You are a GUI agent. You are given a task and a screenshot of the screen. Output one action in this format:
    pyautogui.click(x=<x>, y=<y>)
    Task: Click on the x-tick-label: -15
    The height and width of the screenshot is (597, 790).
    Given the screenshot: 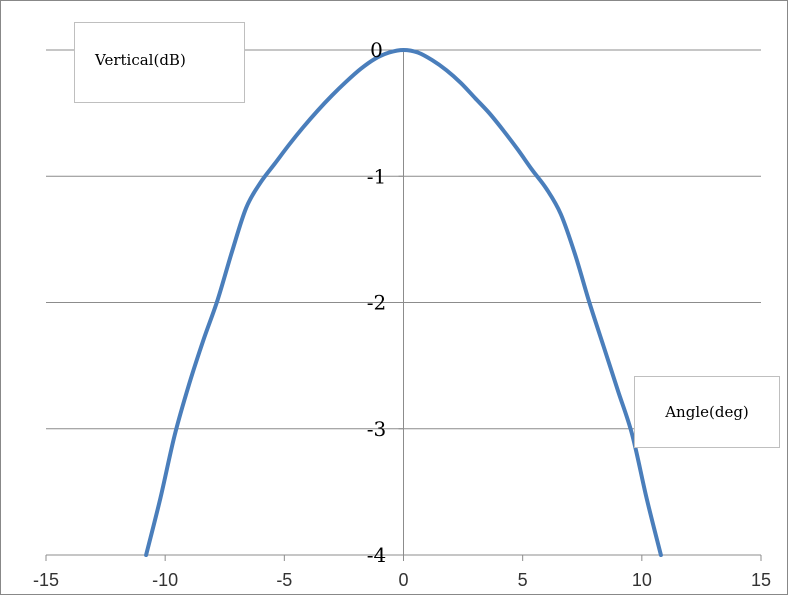 What is the action you would take?
    pyautogui.click(x=46, y=580)
    